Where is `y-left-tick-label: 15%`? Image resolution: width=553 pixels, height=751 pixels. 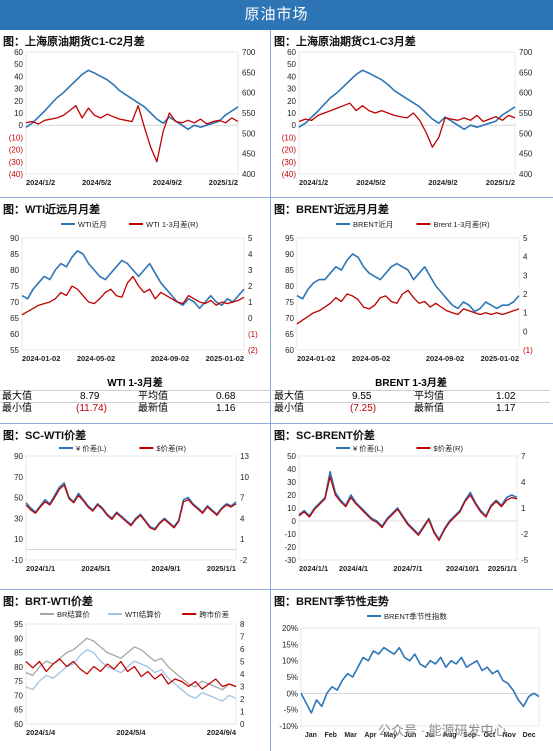 y-left-tick-label: 15% is located at coordinates (290, 644).